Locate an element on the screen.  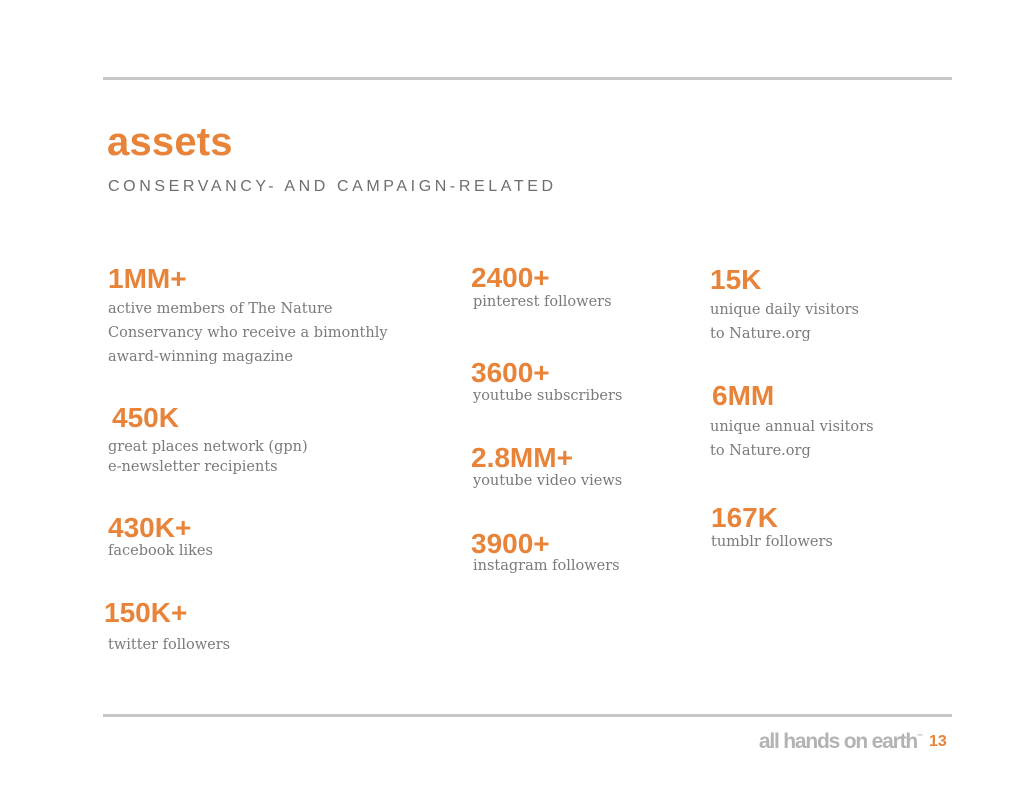
stat-pinterest: 2400+ pinterest followers is located at coordinates (541, 288).